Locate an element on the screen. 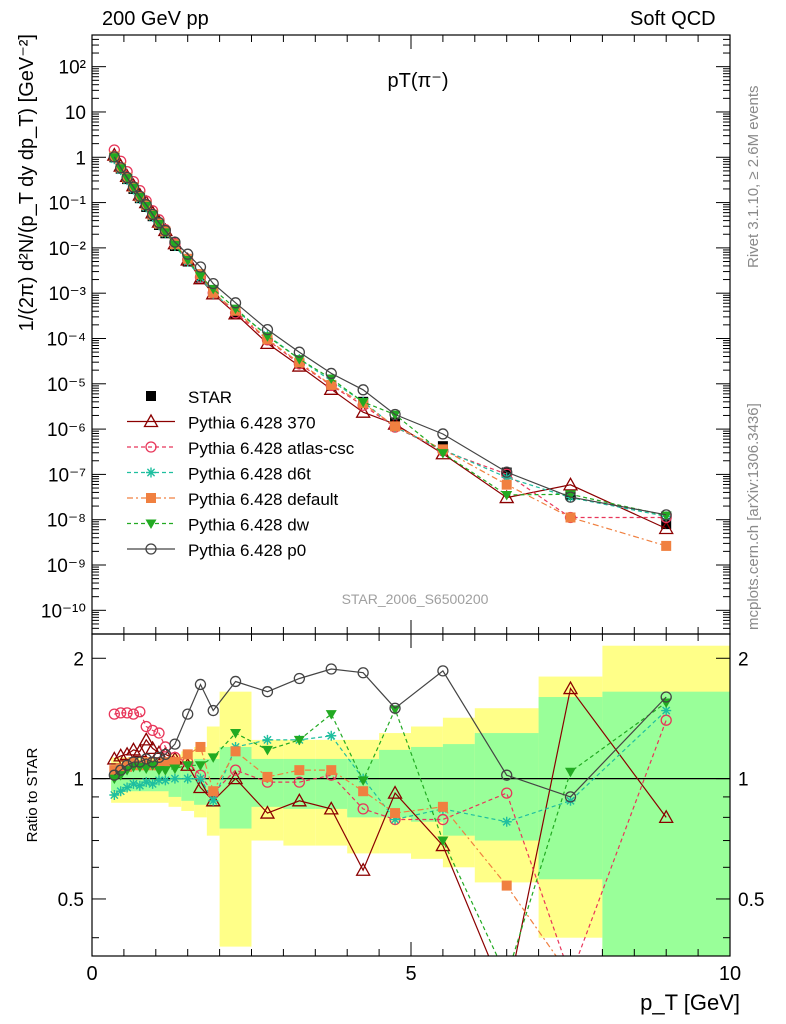  x-tick-label: 0 is located at coordinates (91, 974).